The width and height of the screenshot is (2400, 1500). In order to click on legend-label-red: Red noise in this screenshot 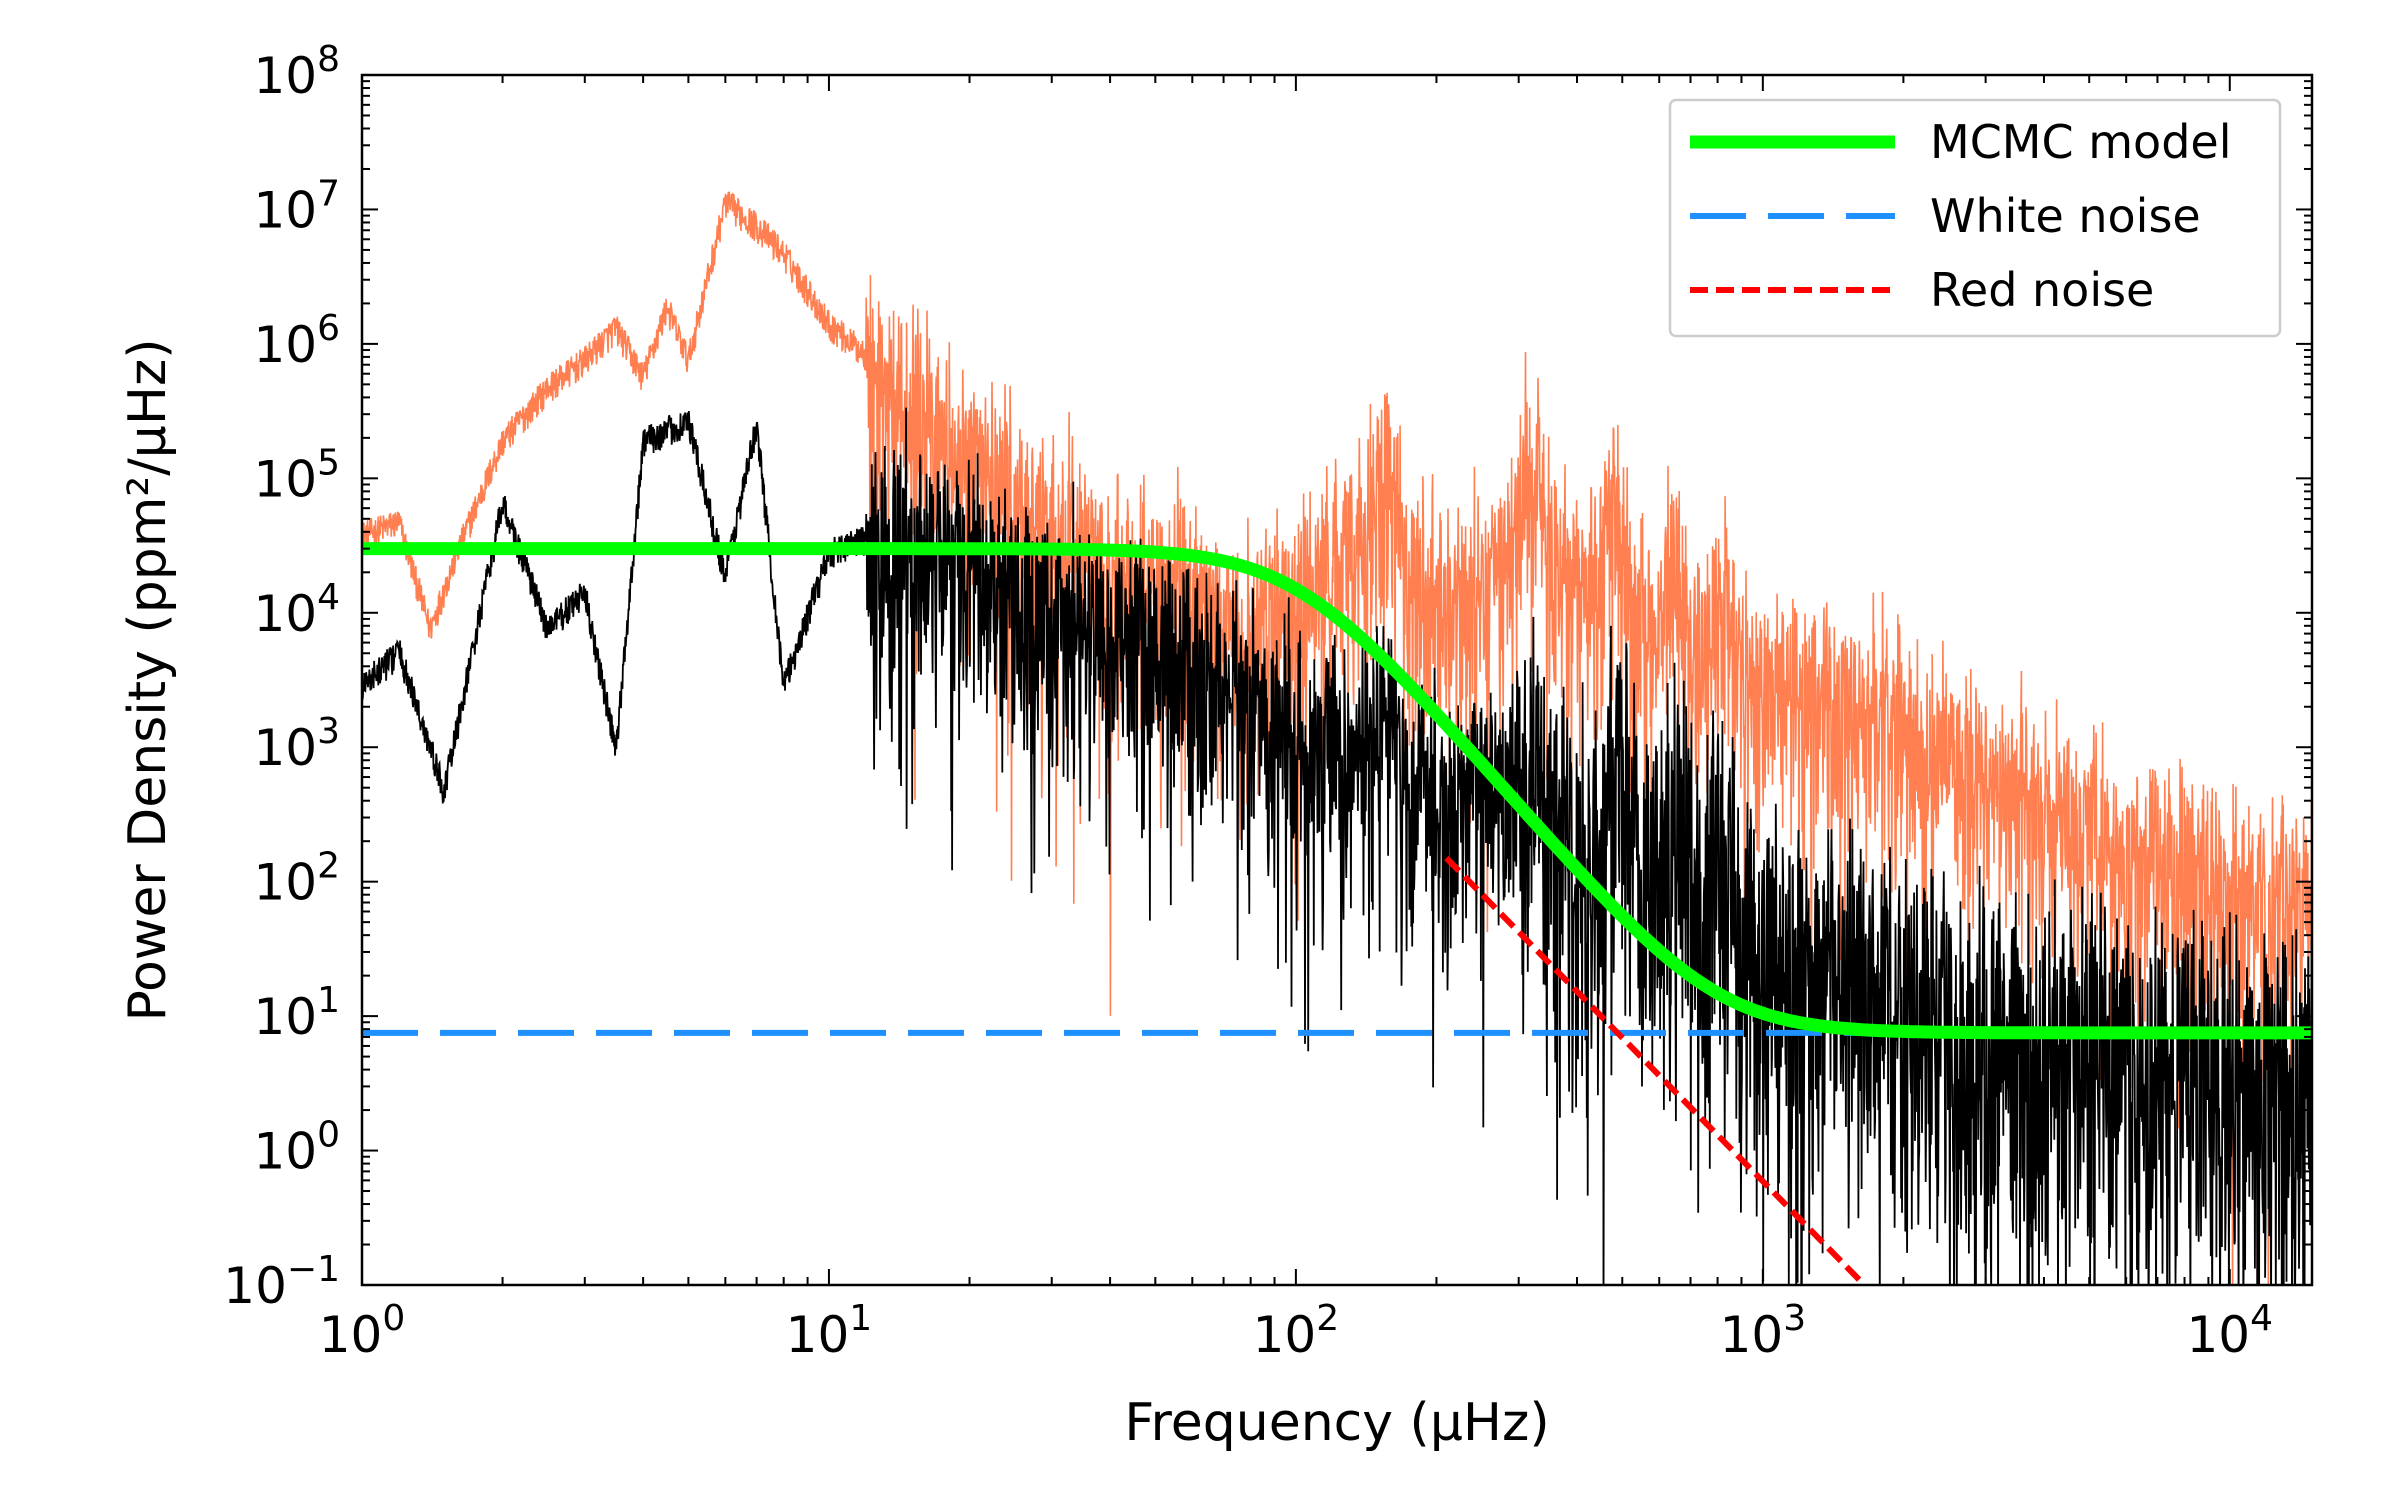, I will do `click(2042, 290)`.